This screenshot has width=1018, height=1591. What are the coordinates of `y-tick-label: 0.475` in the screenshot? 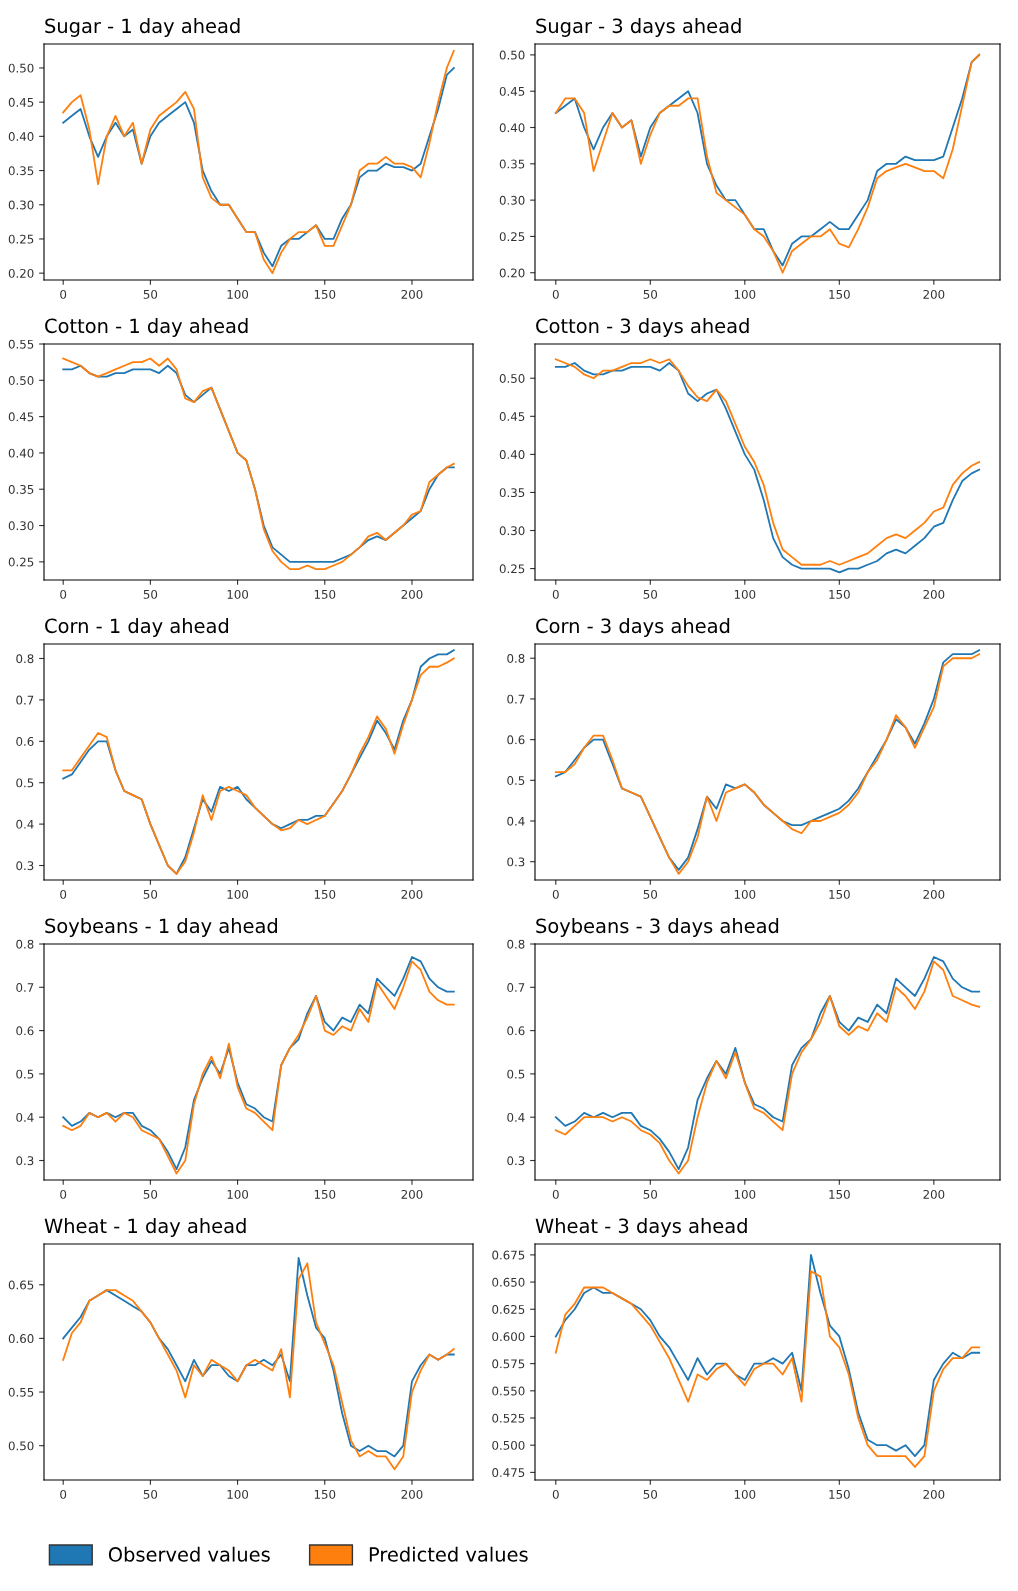 It's located at (508, 1473).